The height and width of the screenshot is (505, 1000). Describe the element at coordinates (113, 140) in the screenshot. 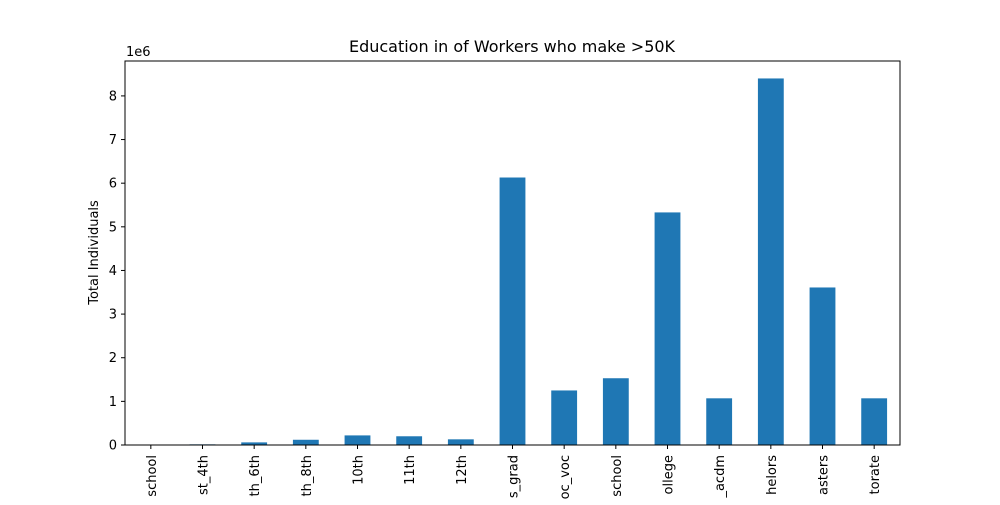

I see `y-tick-label: 7` at that location.